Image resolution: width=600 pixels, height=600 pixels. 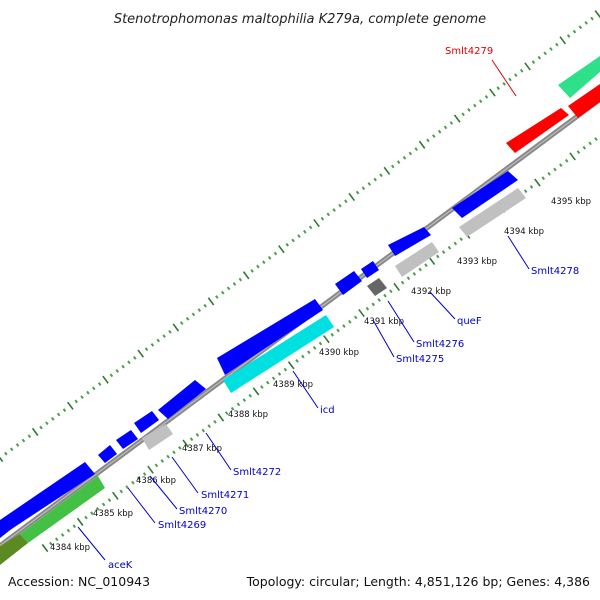 I want to click on gene-label: queF, so click(x=469, y=321).